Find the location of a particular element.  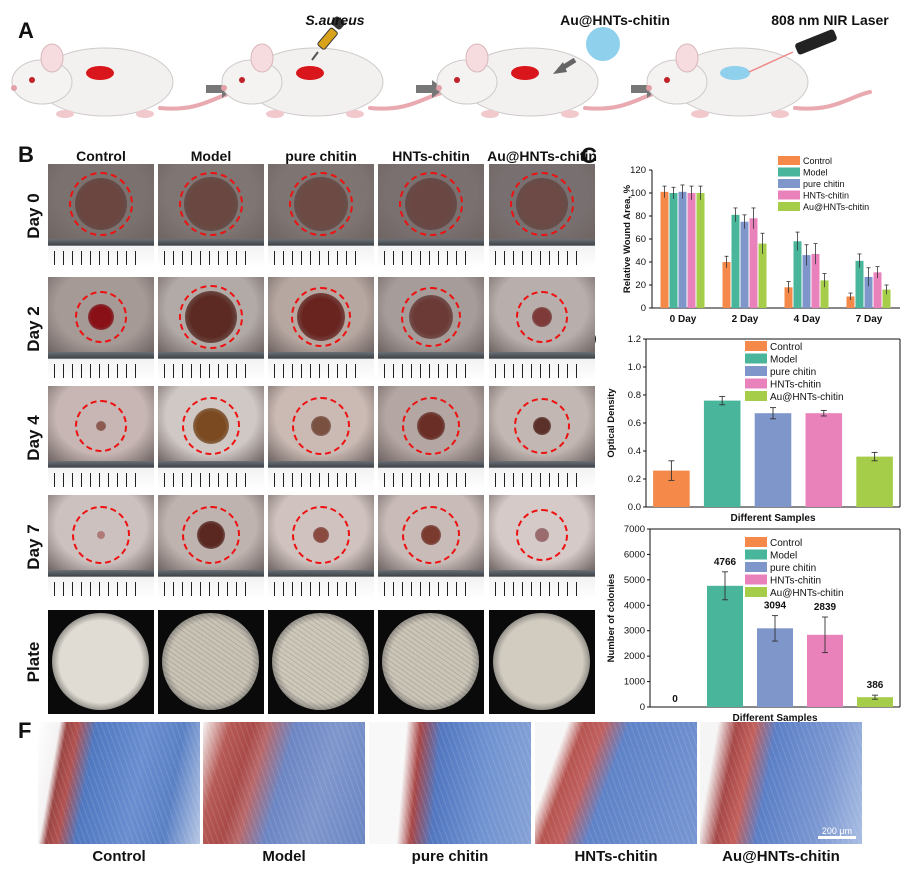

histology-image is located at coordinates (616, 783).